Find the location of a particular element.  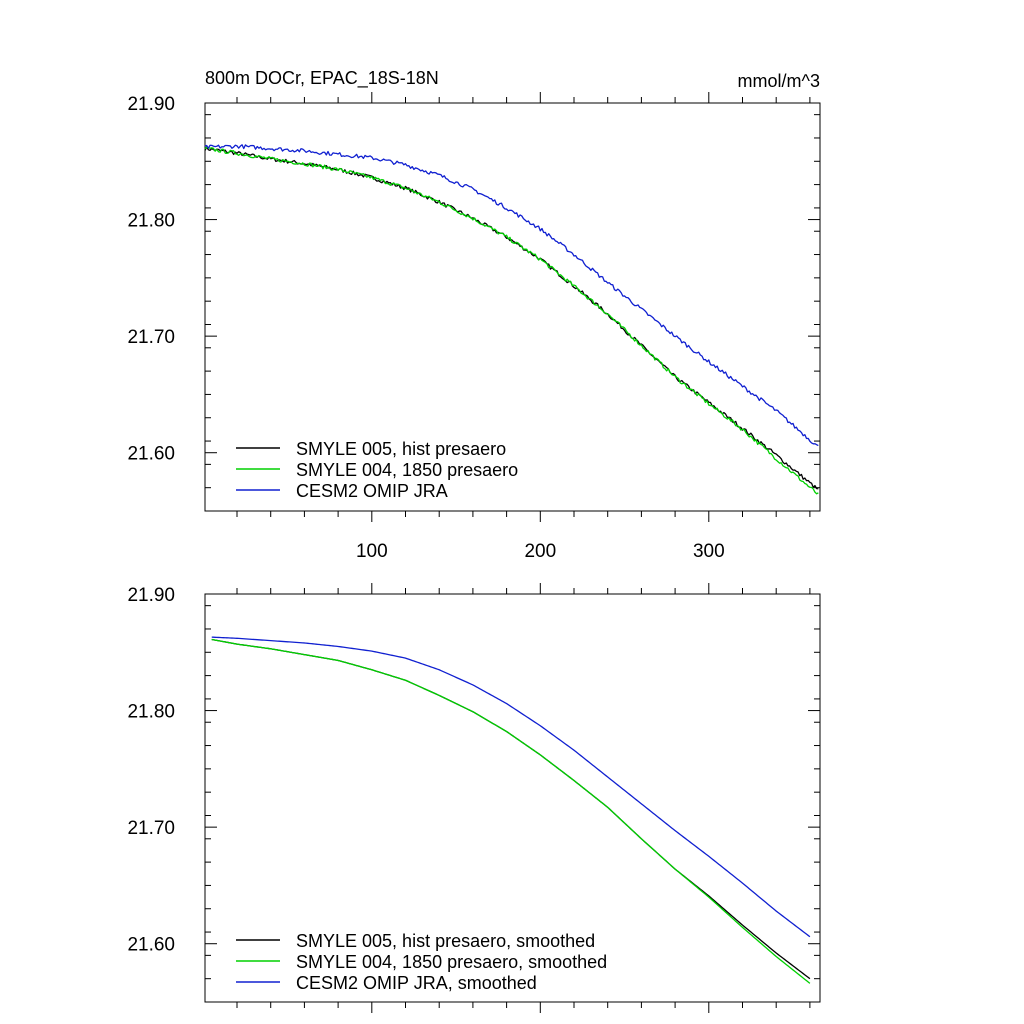

figure-title: 800m DOCr, EPAC_18S-18N is located at coordinates (322, 78).